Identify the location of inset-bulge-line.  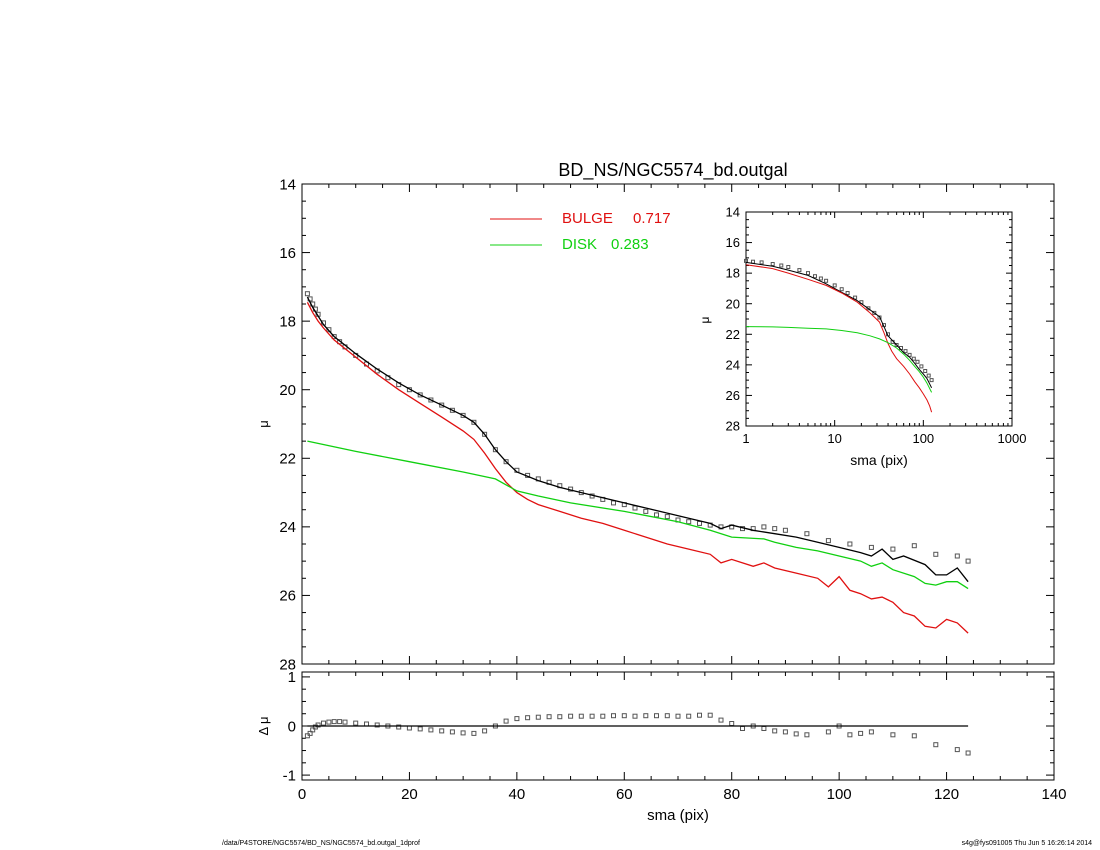
(839, 338).